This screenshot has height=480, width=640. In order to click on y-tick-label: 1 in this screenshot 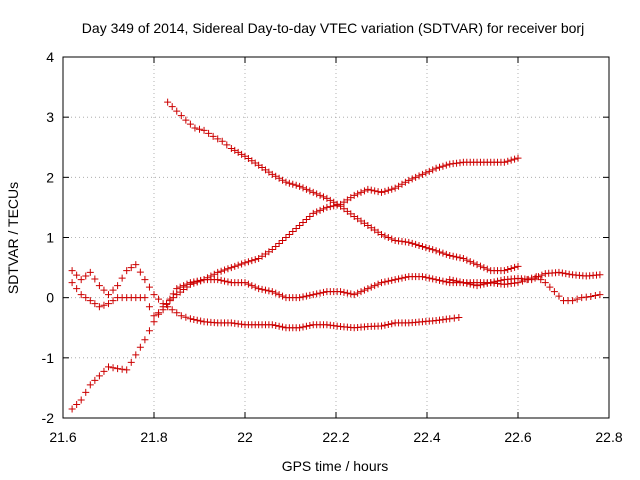, I will do `click(50, 238)`.